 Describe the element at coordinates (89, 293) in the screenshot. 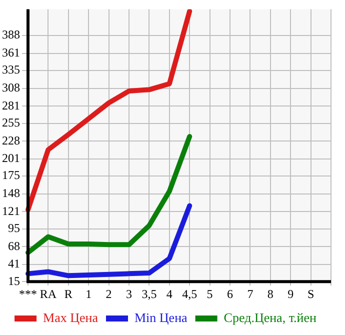

I see `x-tick-label: 1` at that location.